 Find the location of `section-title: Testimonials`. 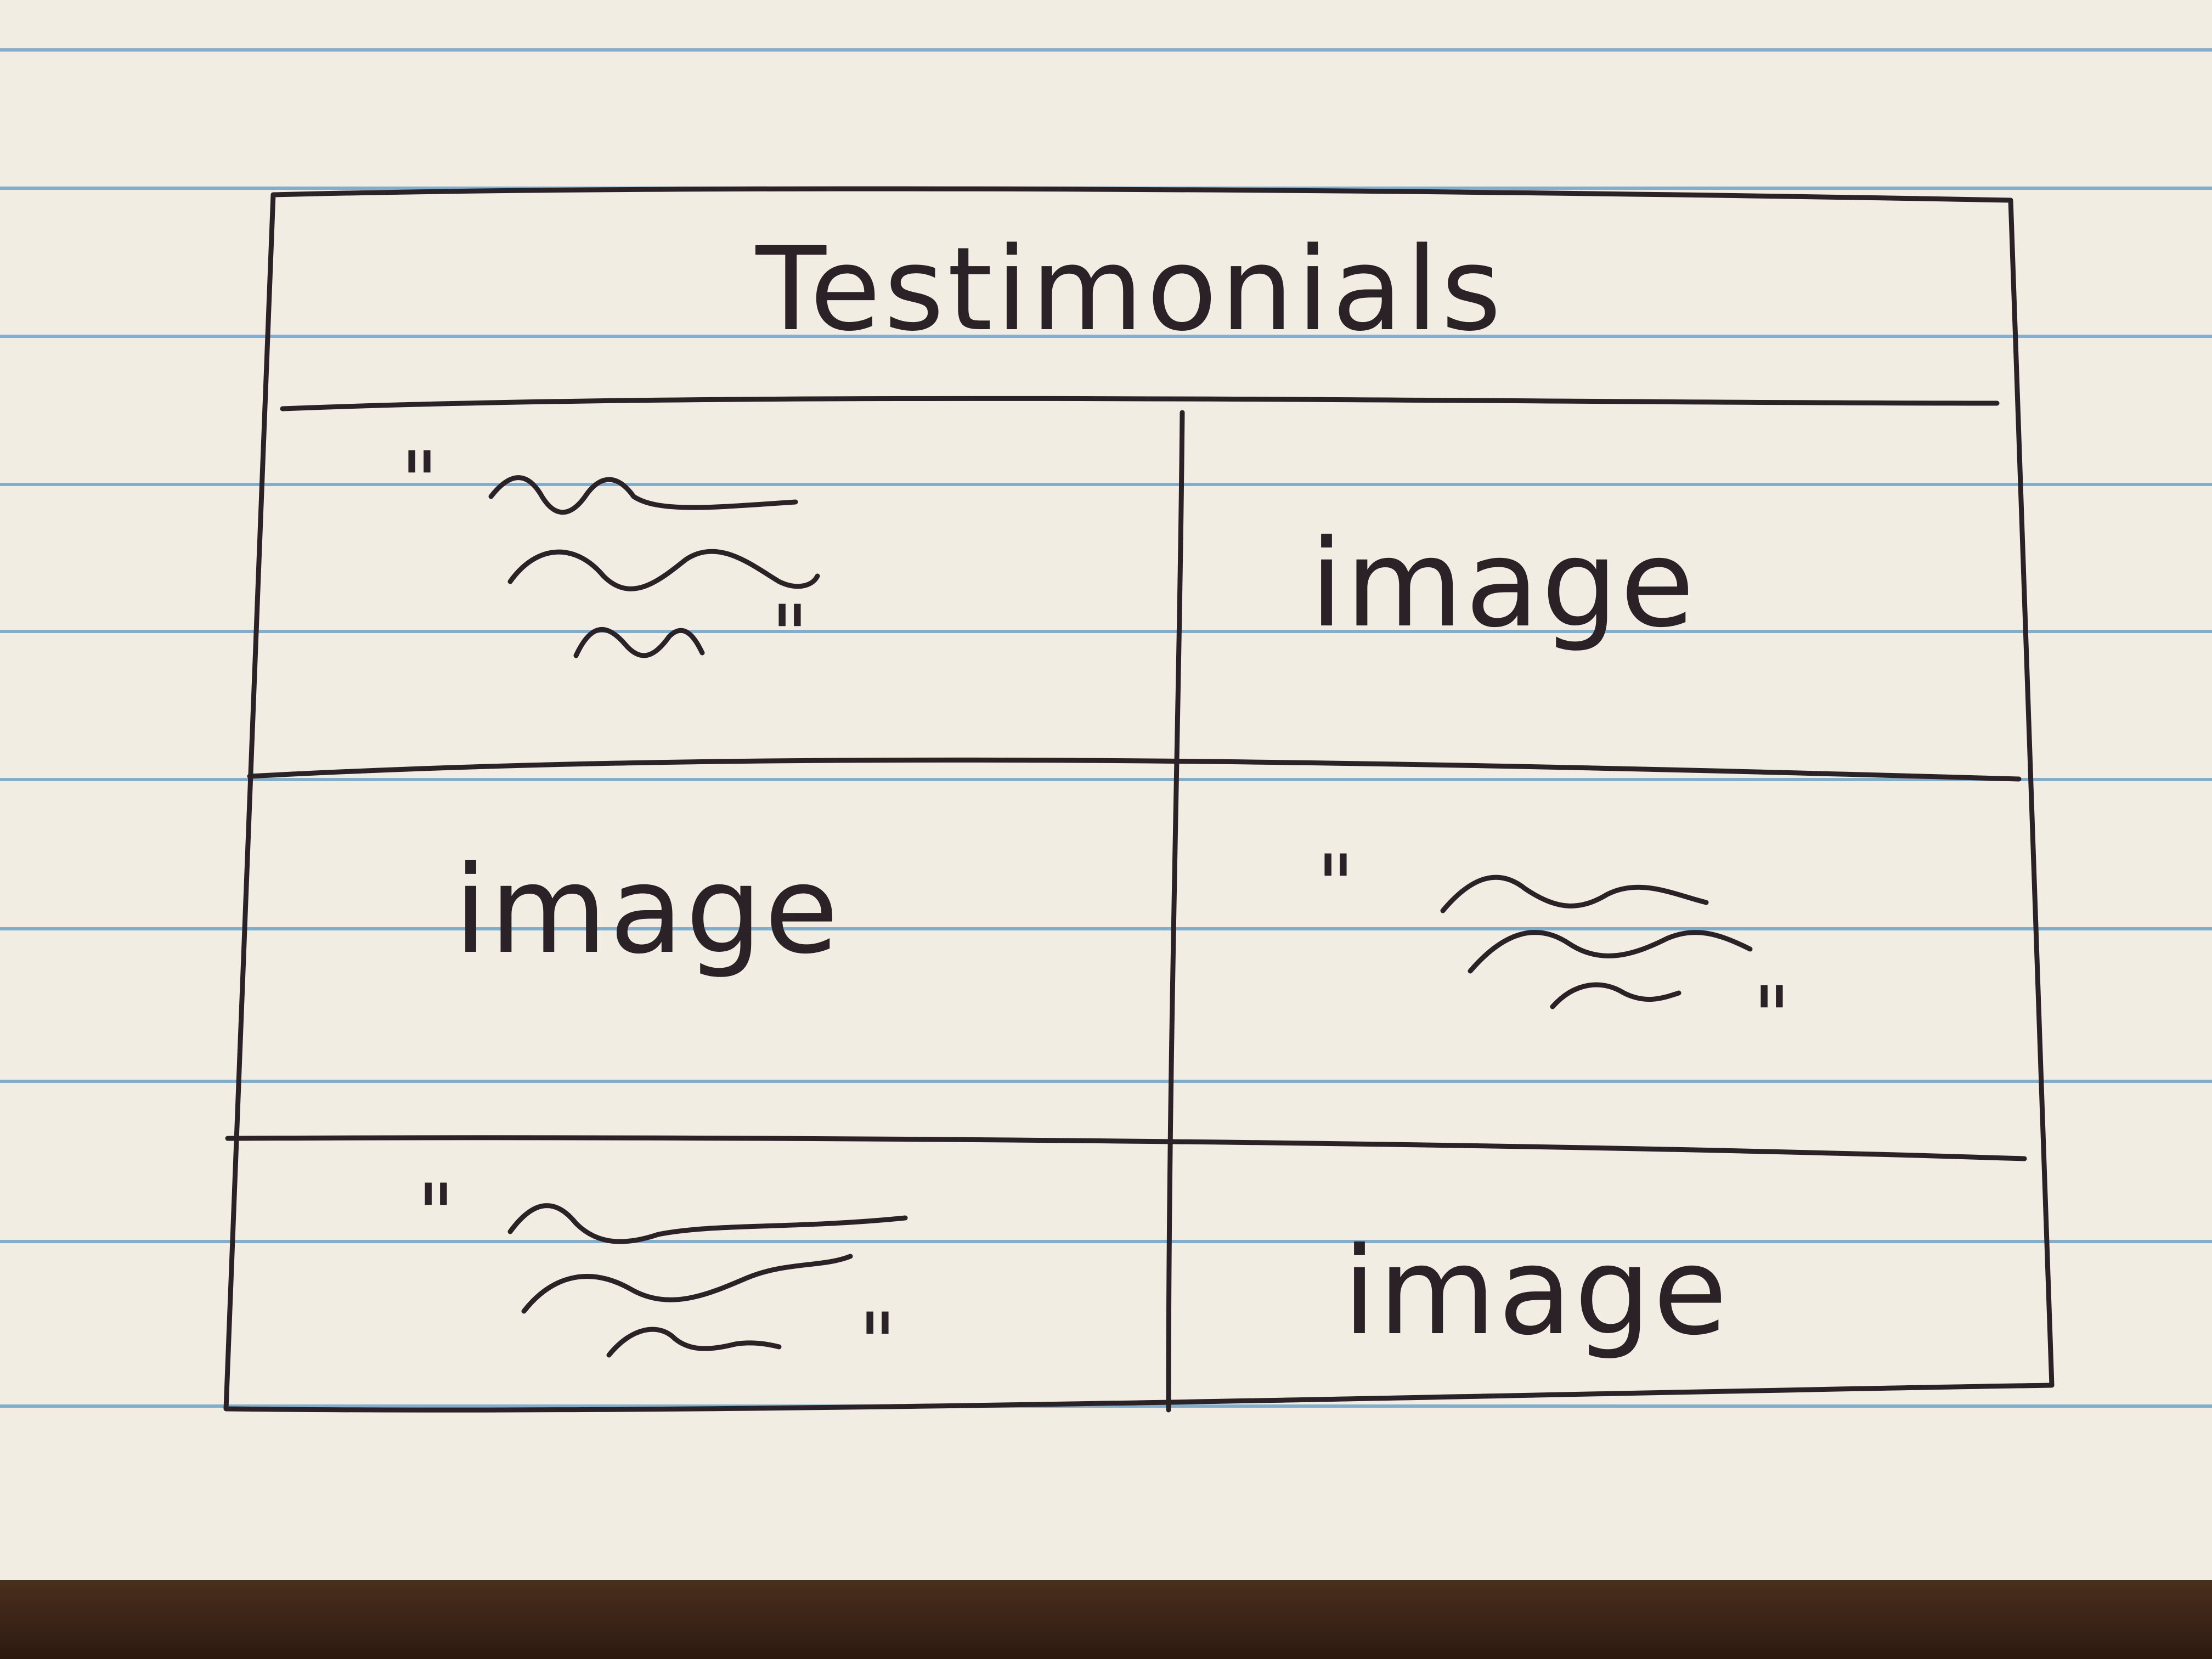

section-title: Testimonials is located at coordinates (1130, 289).